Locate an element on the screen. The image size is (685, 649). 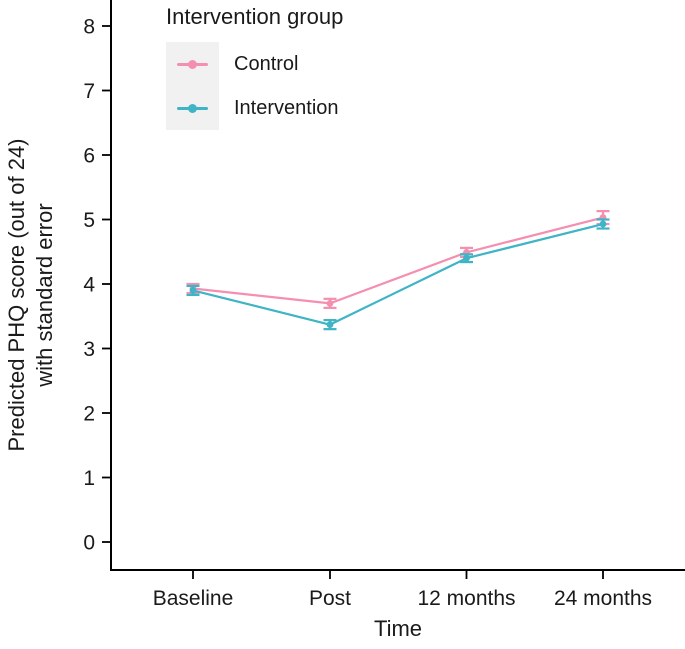
legend: Intervention group Control Intervention is located at coordinates (254, 67).